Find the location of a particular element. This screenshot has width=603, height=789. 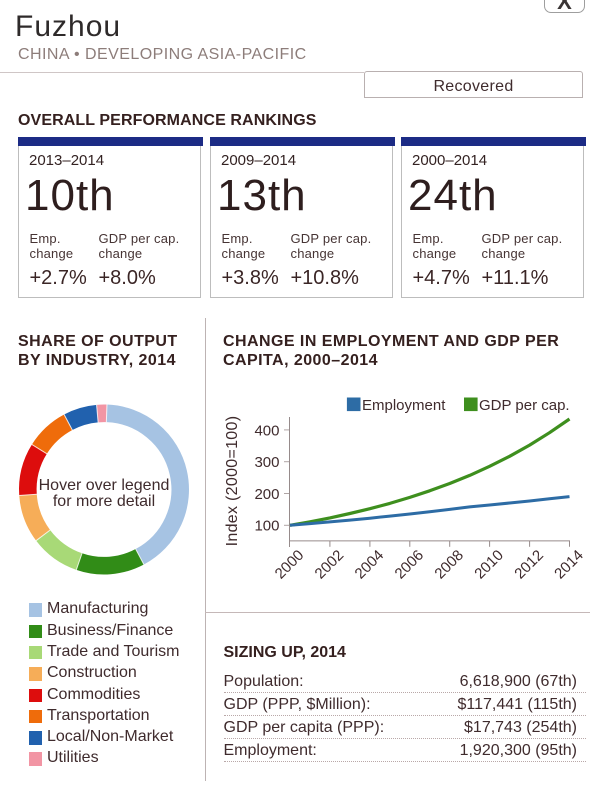

svg-text: 2014 is located at coordinates (569, 565).